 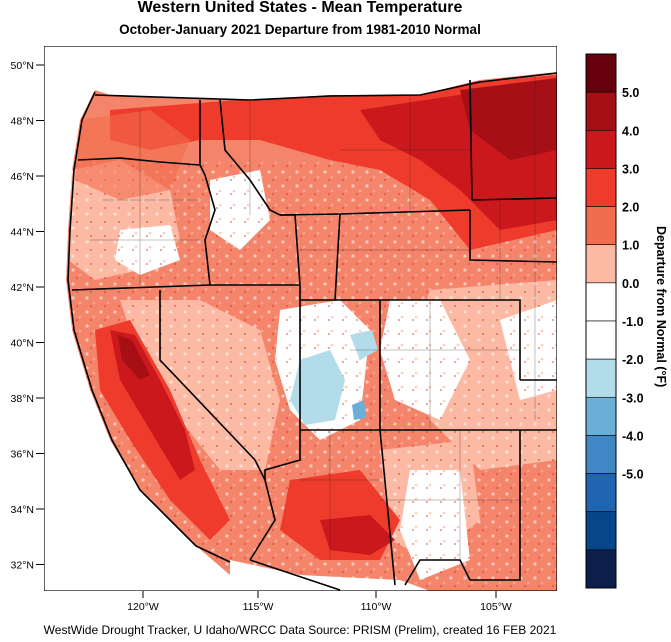 I want to click on colorbar-tick-label: -5.0, so click(x=633, y=475).